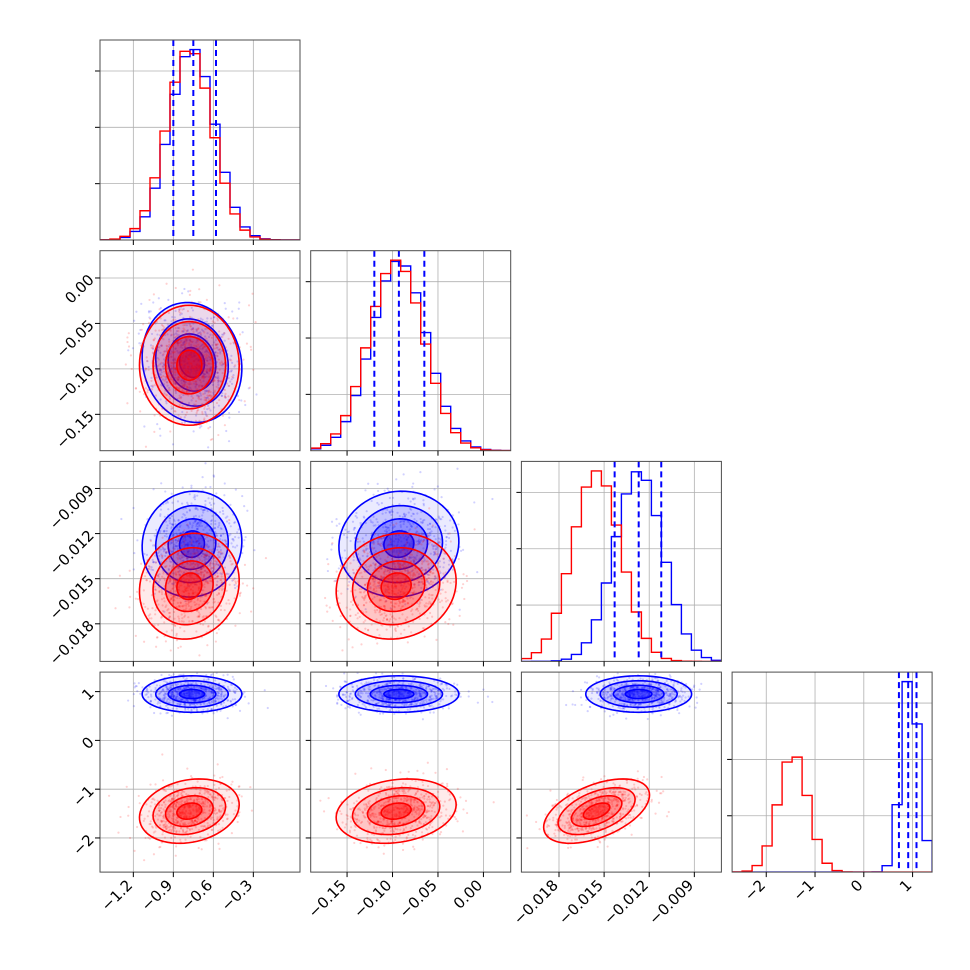 The width and height of the screenshot is (970, 970). Describe the element at coordinates (176, 353) in the screenshot. I see `scatter-panel-1-0: −0.15−0.10−0.050.00` at that location.